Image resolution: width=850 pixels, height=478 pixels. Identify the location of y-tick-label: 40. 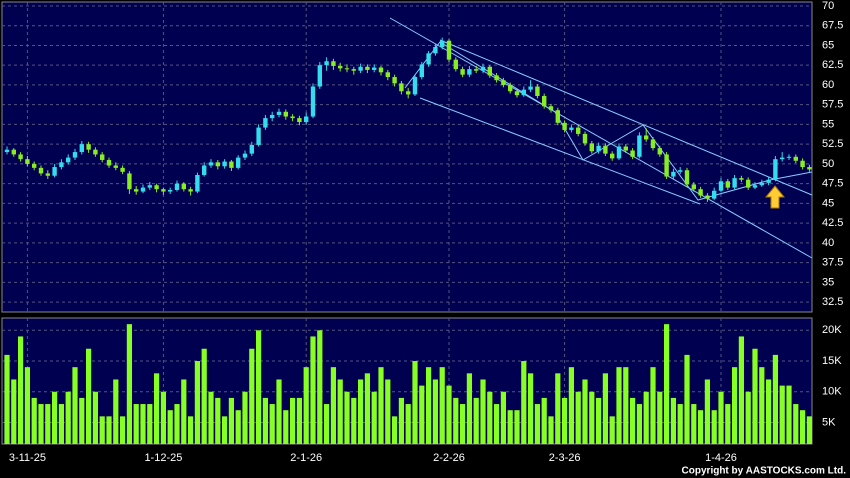
(828, 243).